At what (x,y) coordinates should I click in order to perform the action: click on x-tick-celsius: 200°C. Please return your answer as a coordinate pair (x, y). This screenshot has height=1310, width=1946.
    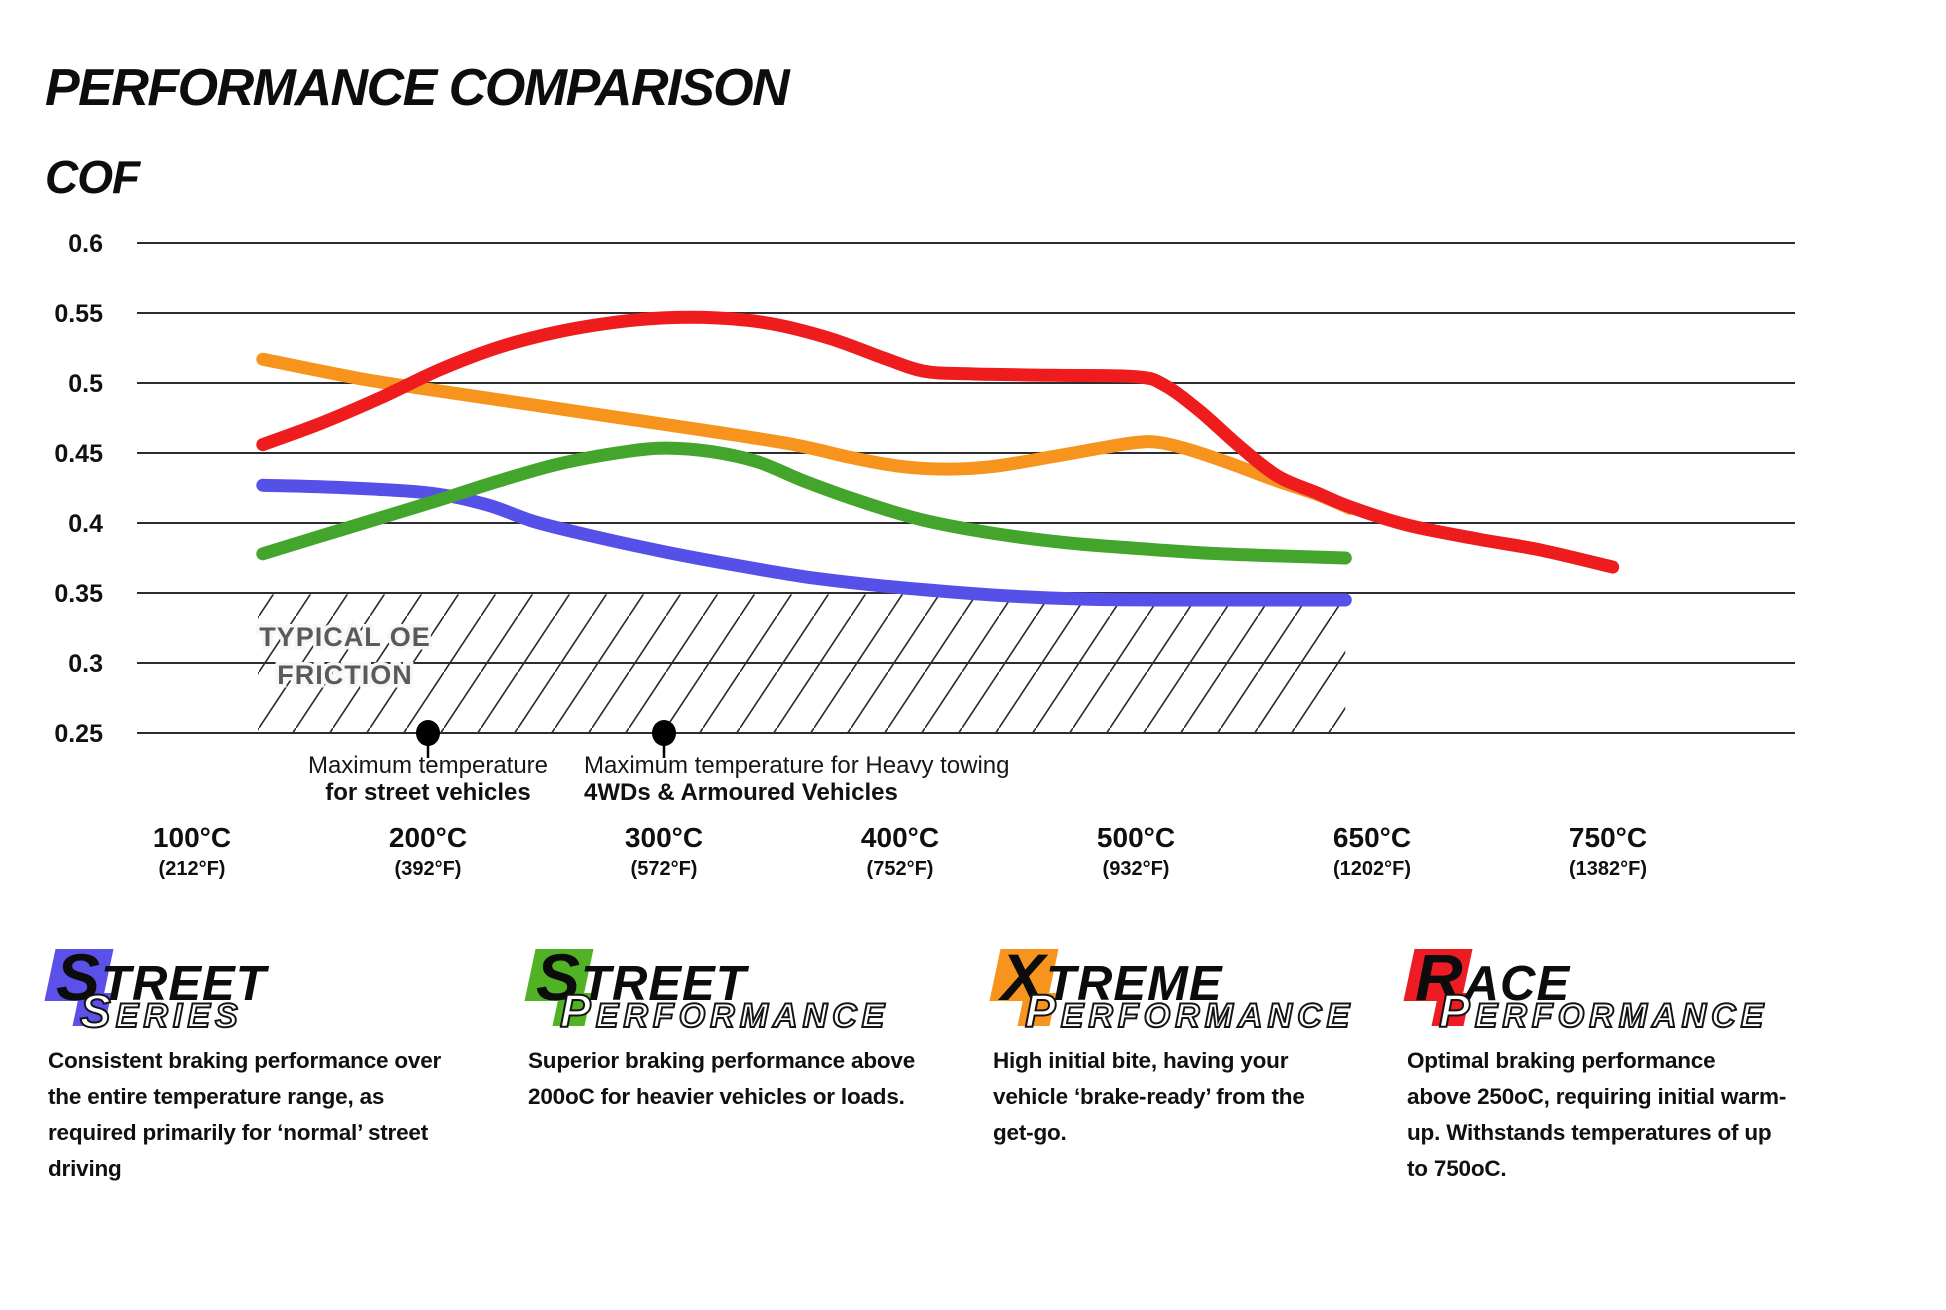
    Looking at the image, I should click on (428, 837).